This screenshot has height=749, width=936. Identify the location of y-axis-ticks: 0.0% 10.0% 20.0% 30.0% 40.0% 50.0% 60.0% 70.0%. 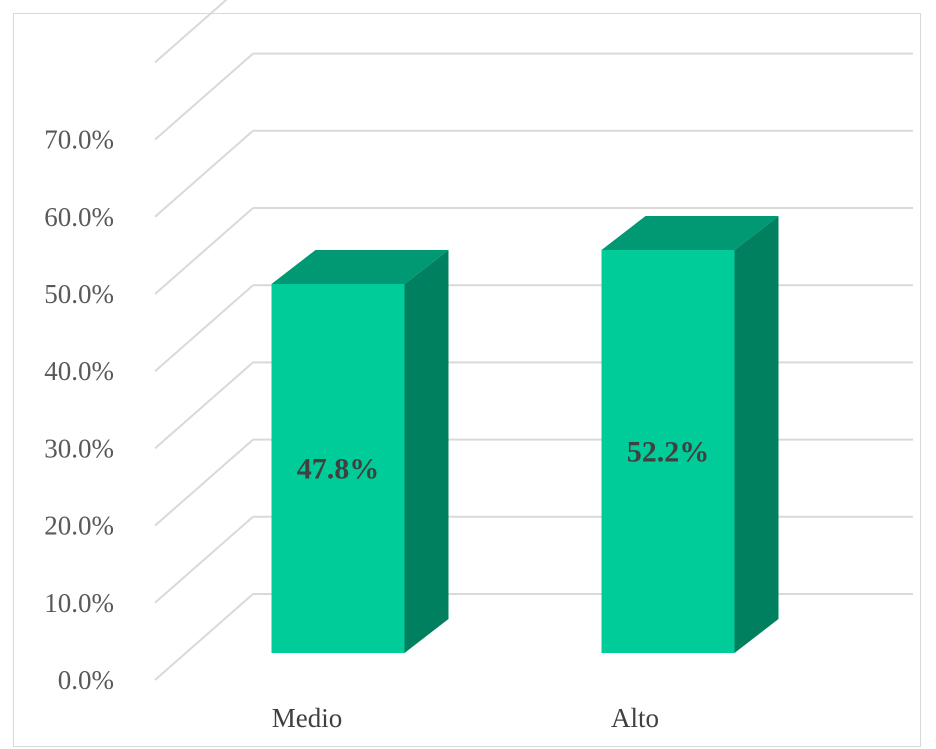
(79, 410).